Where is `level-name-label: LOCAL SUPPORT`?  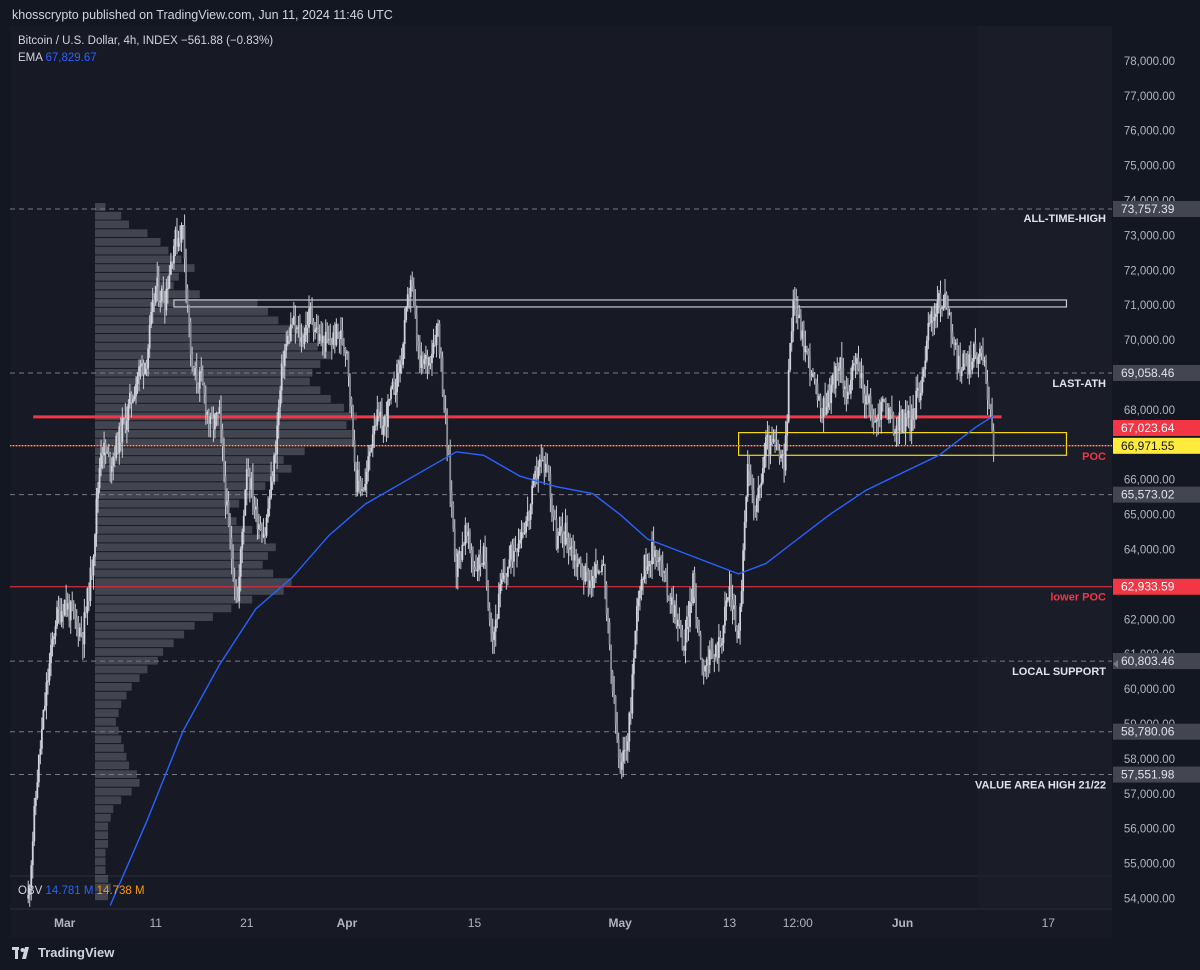
level-name-label: LOCAL SUPPORT is located at coordinates (1059, 672).